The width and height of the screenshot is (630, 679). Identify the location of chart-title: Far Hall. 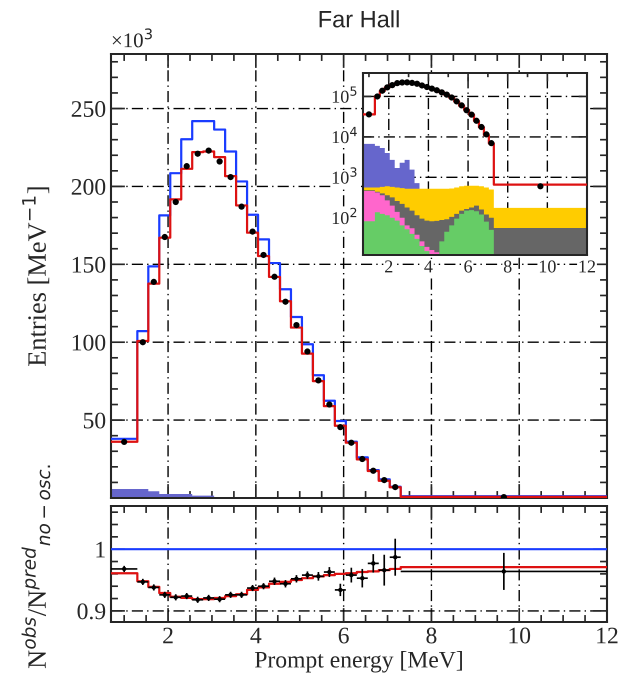
(359, 19).